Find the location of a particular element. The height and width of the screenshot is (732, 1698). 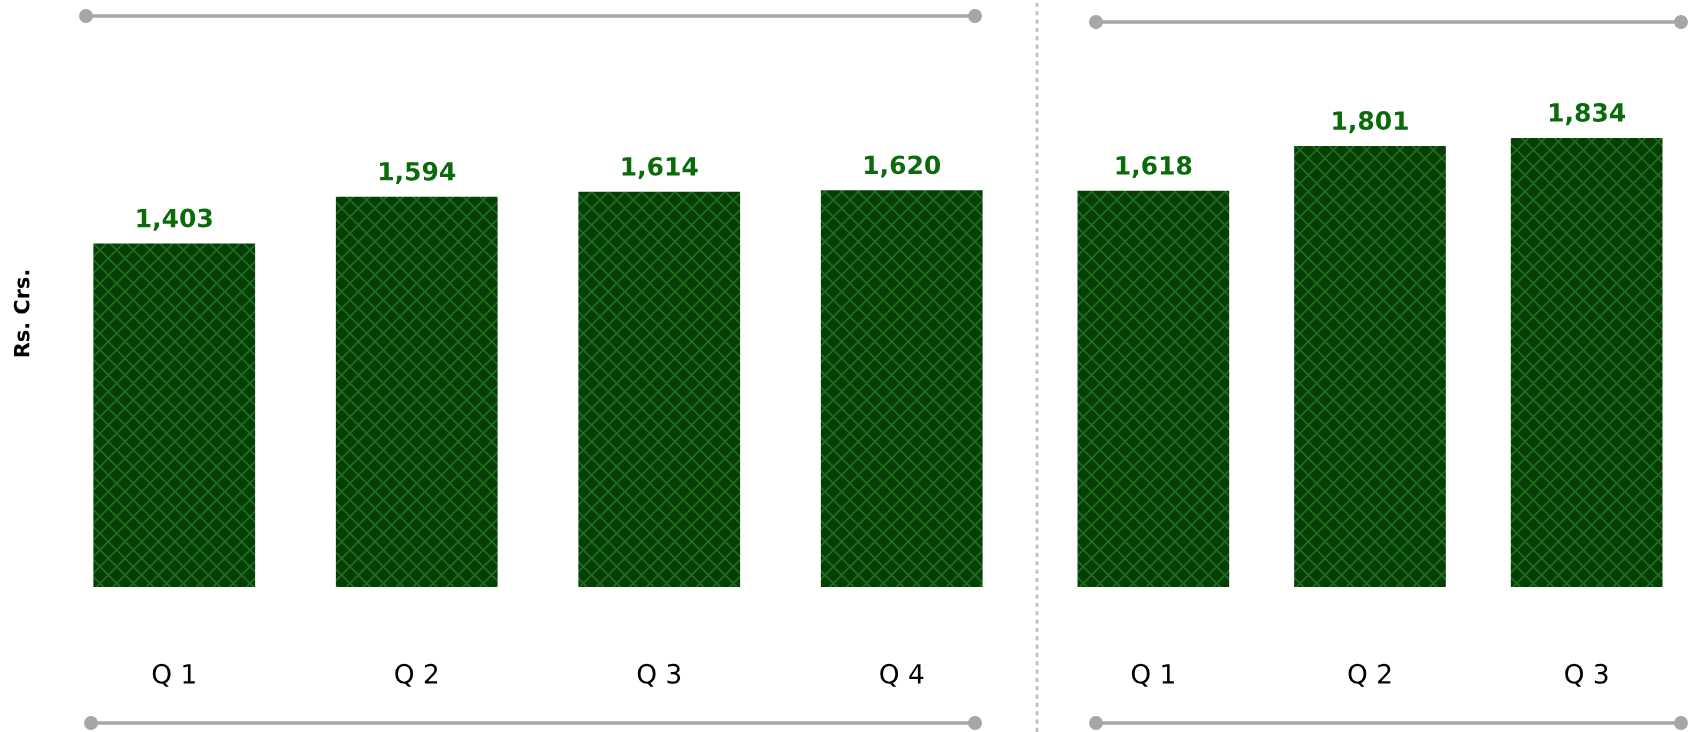

data-label: 1,618 is located at coordinates (1154, 167).